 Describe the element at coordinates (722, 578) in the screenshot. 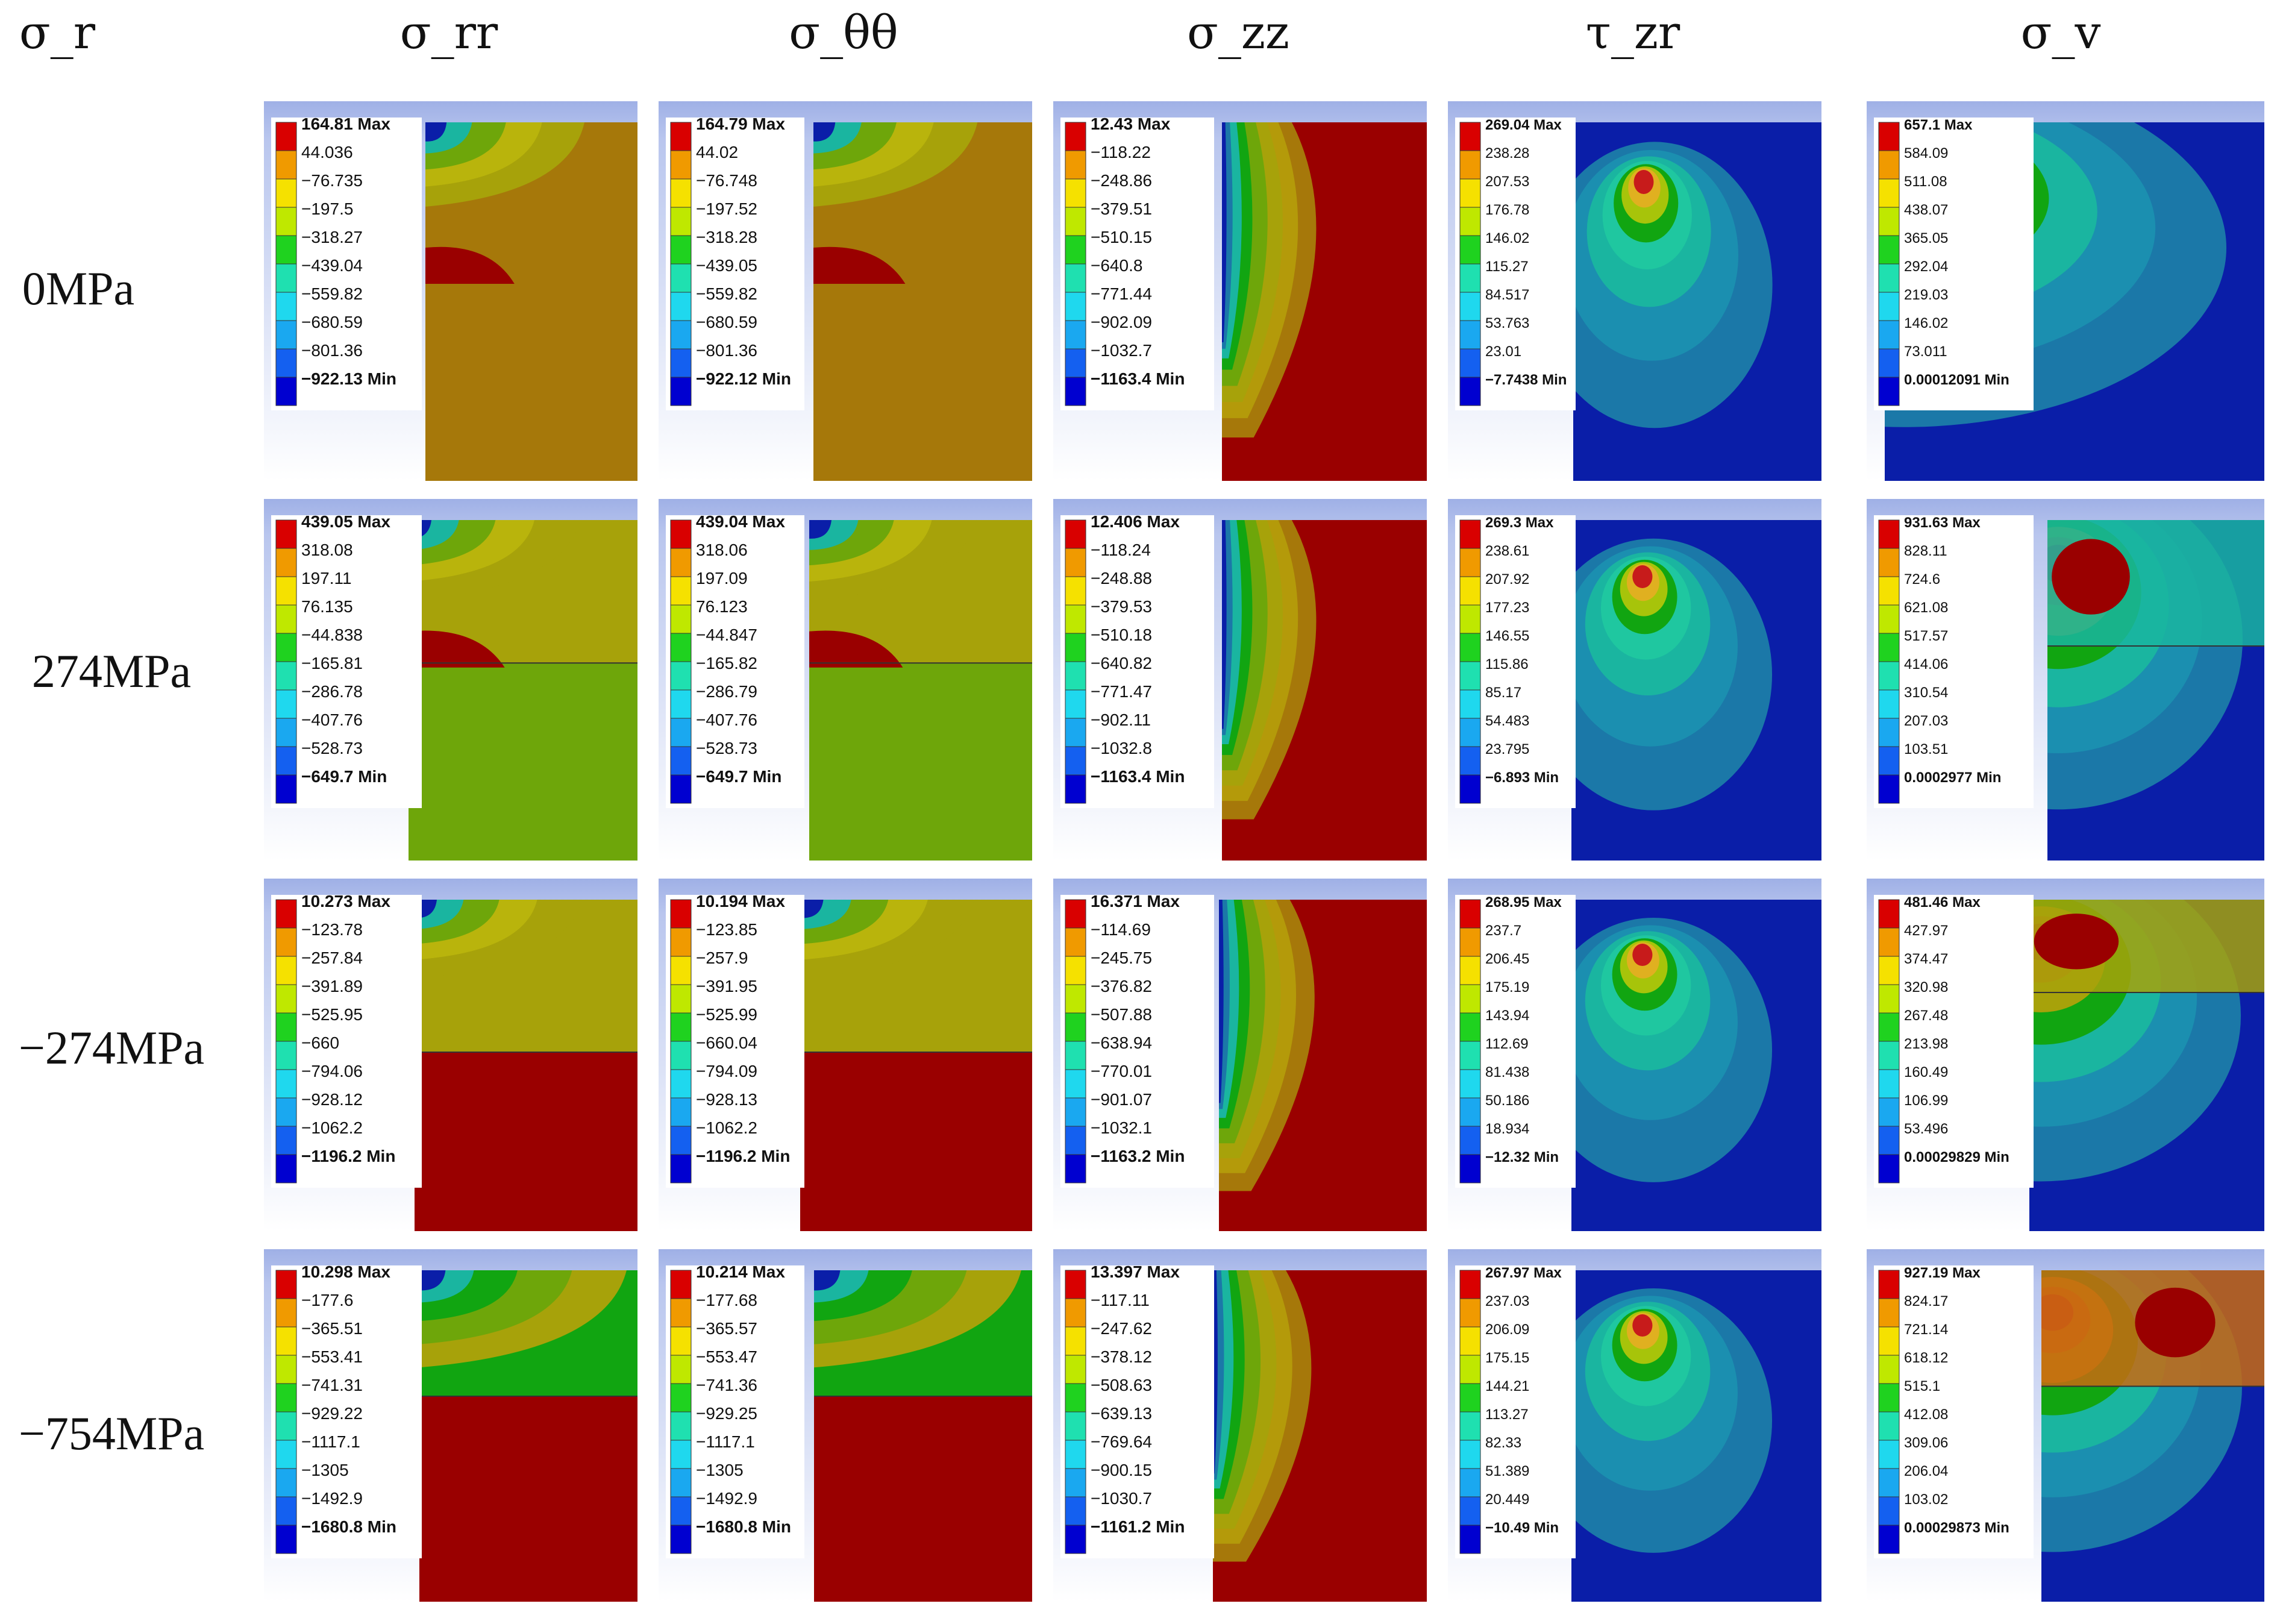

I see `legend-label: 197.09` at that location.